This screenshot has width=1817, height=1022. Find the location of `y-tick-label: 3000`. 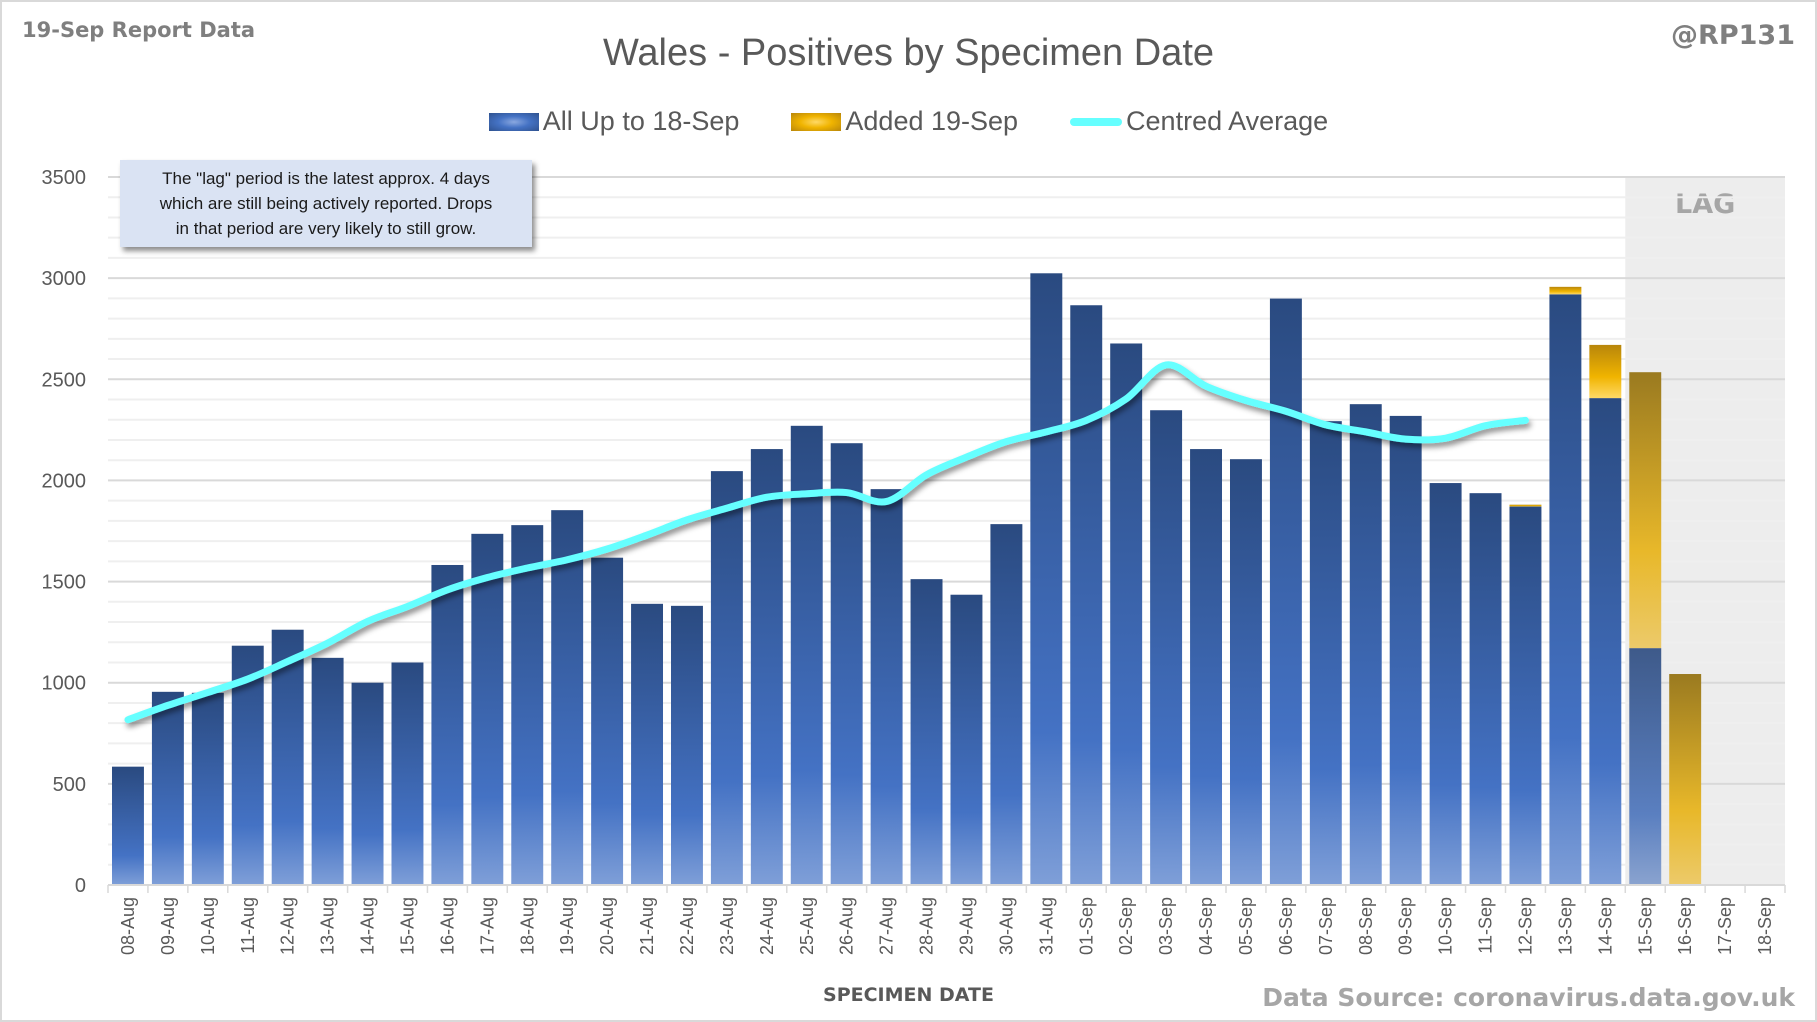

y-tick-label: 3000 is located at coordinates (64, 279).